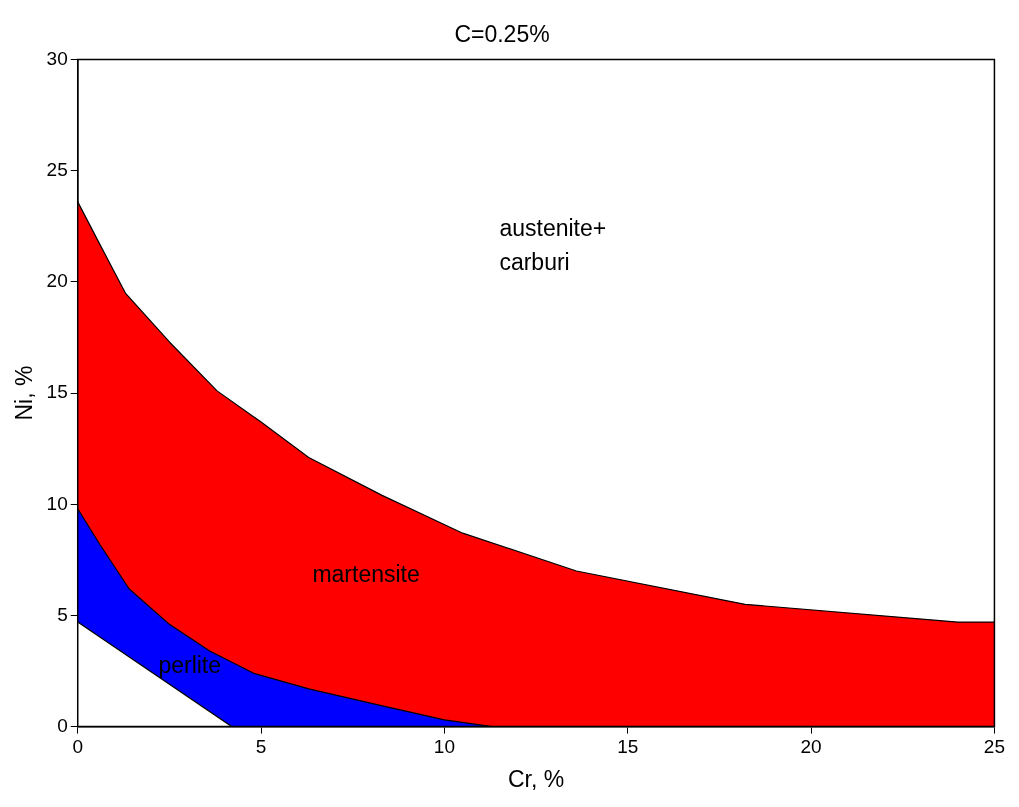 This screenshot has height=807, width=1019. Describe the element at coordinates (24, 393) in the screenshot. I see `y-axis-title: Ni, %` at that location.